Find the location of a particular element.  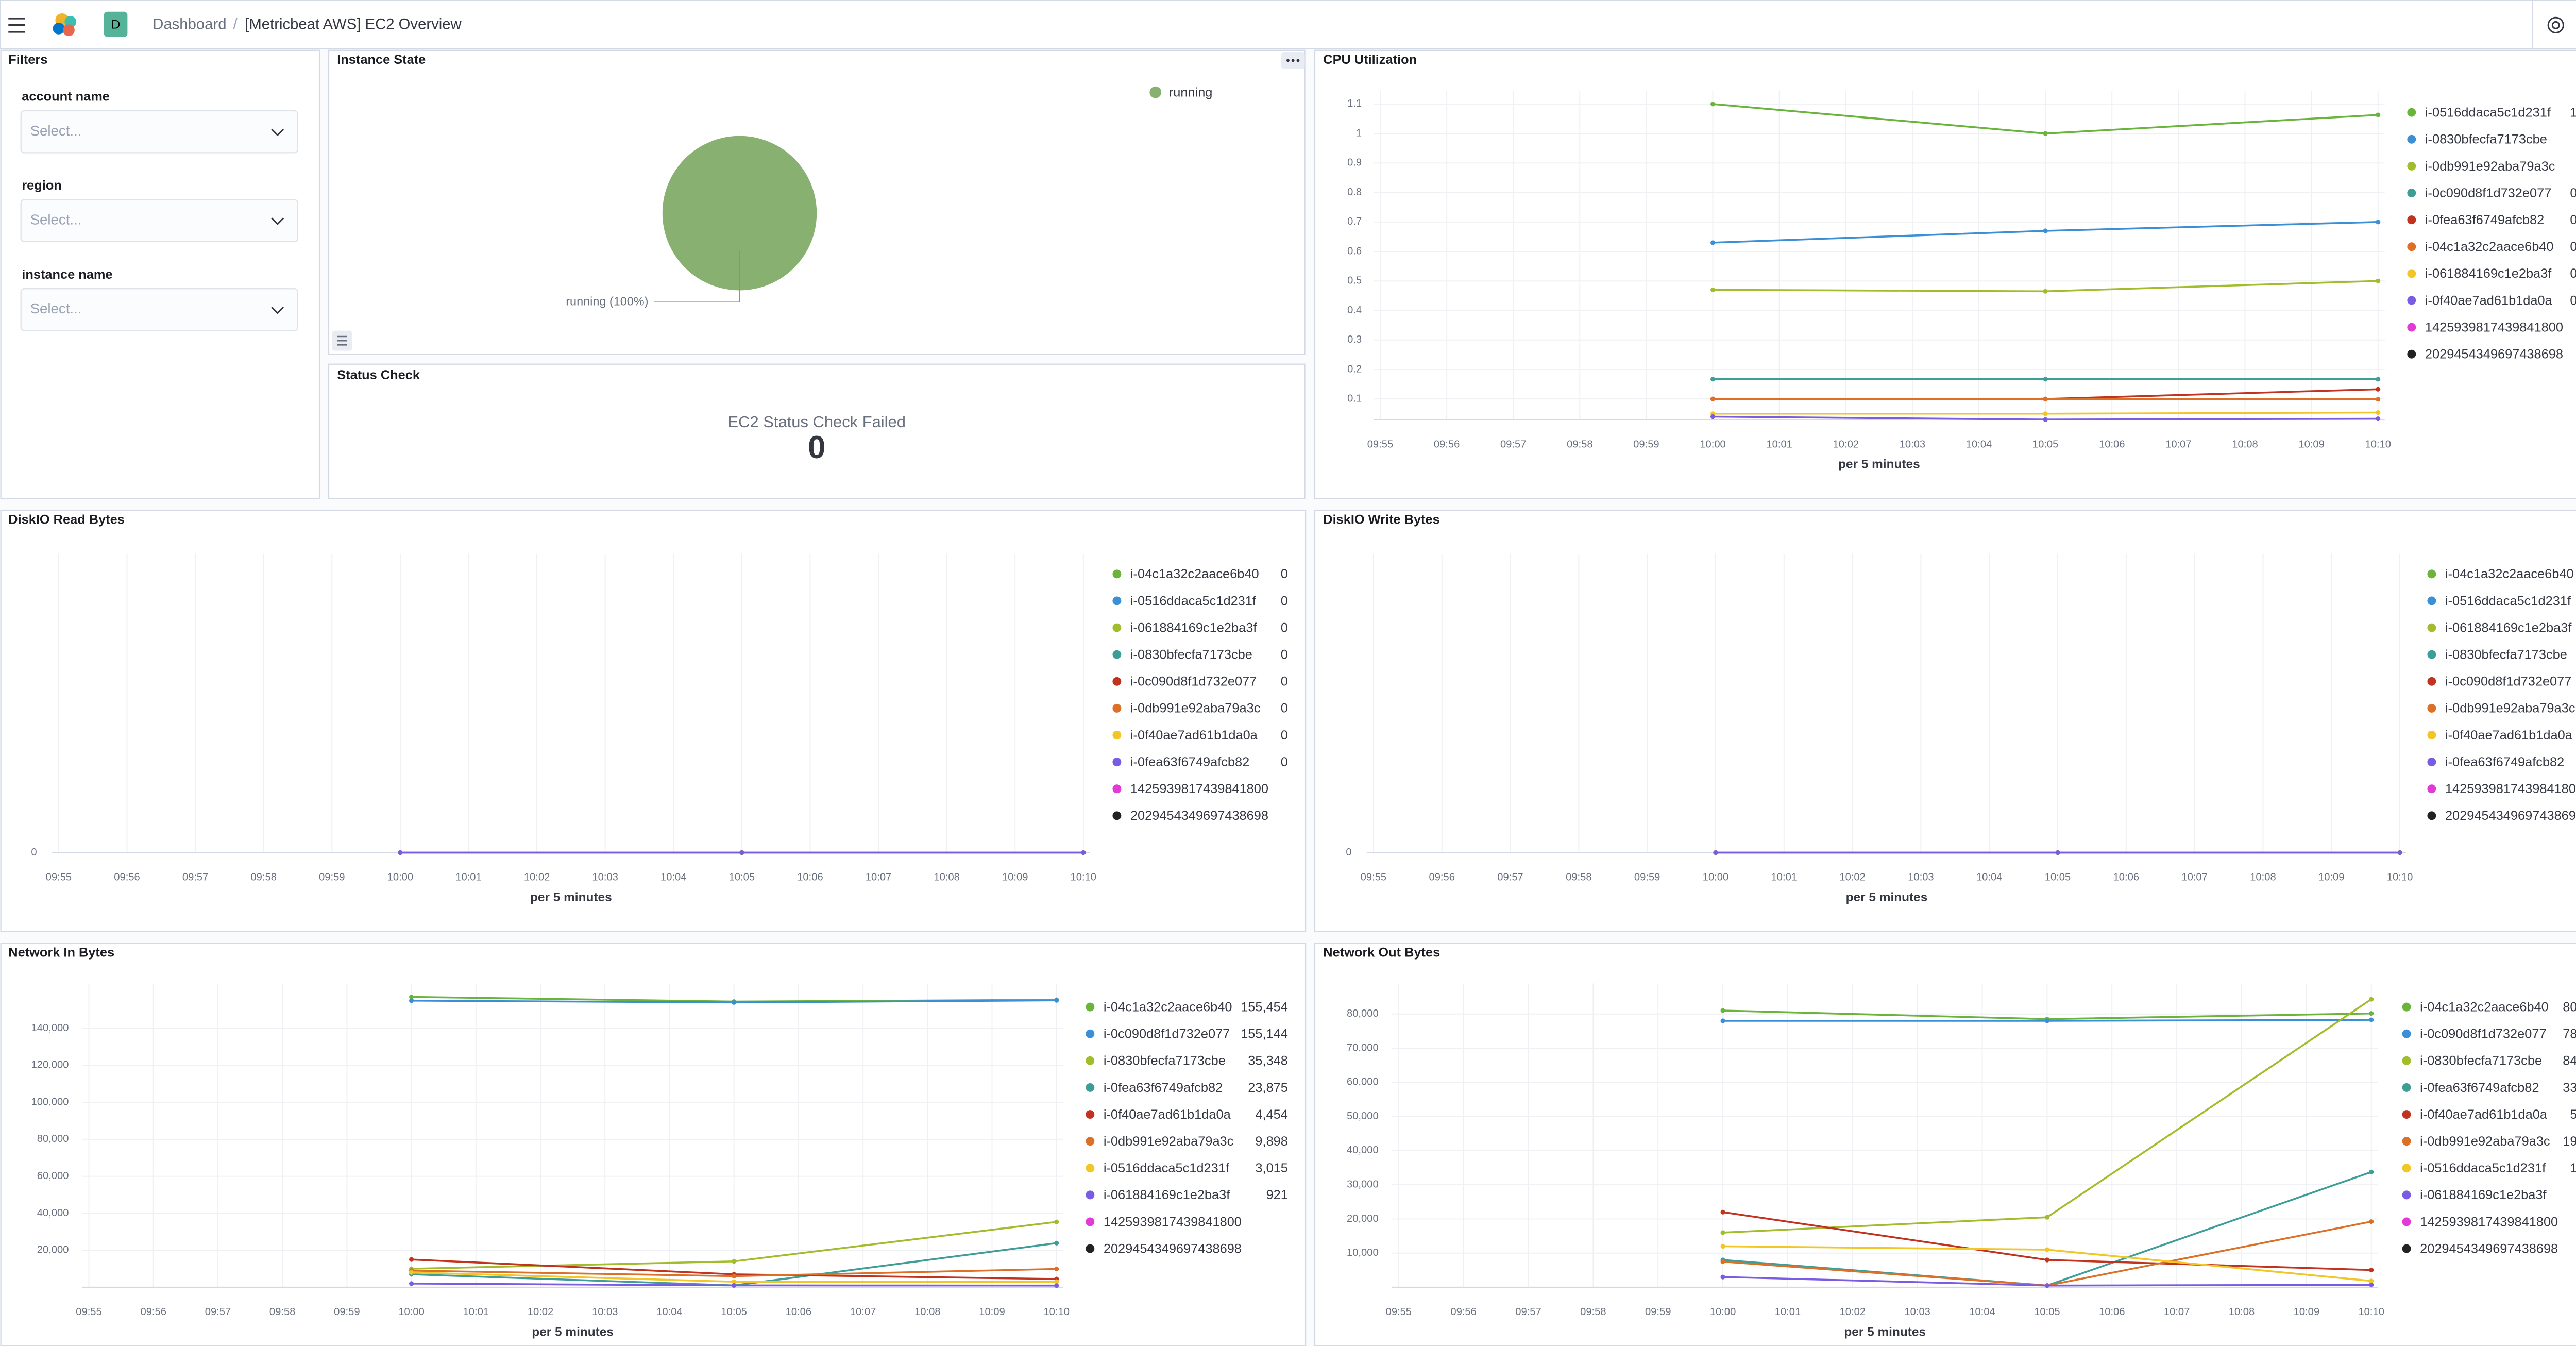

menu-button is located at coordinates (16, 25).